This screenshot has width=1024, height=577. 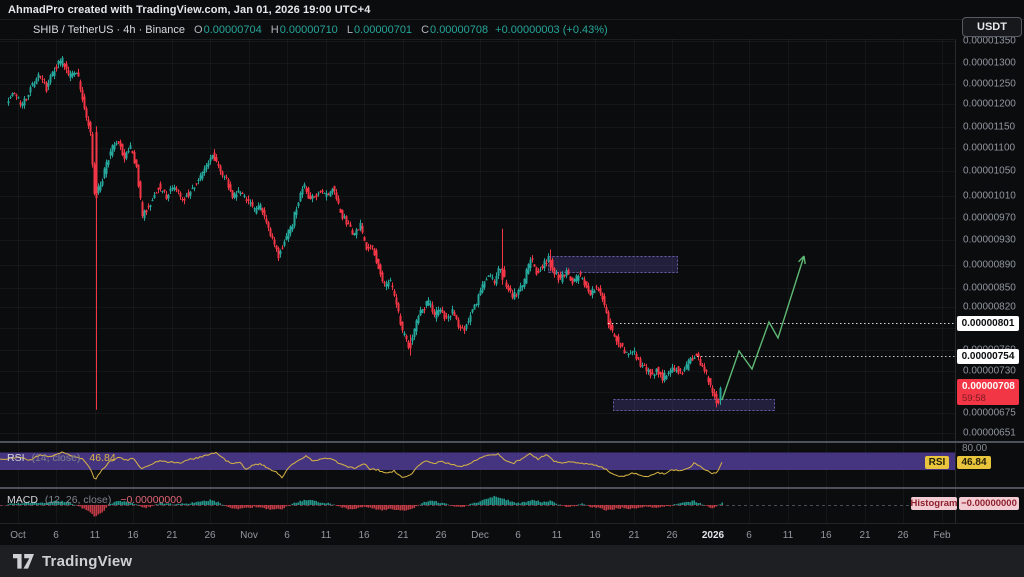 What do you see at coordinates (989, 240) in the screenshot?
I see `price-tick-label: 0.00000930` at bounding box center [989, 240].